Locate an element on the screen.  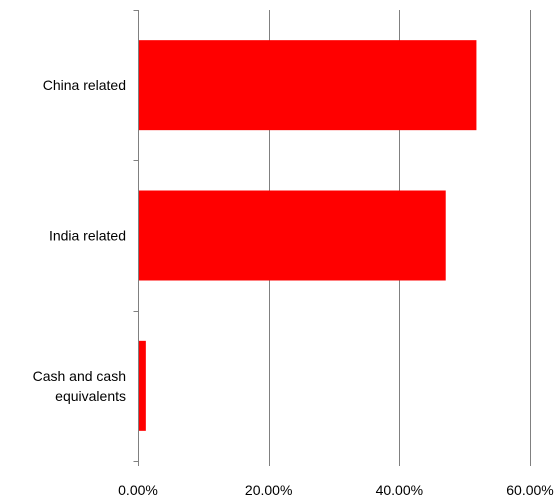
x-tick-label-3: 60.00% is located at coordinates (529, 490).